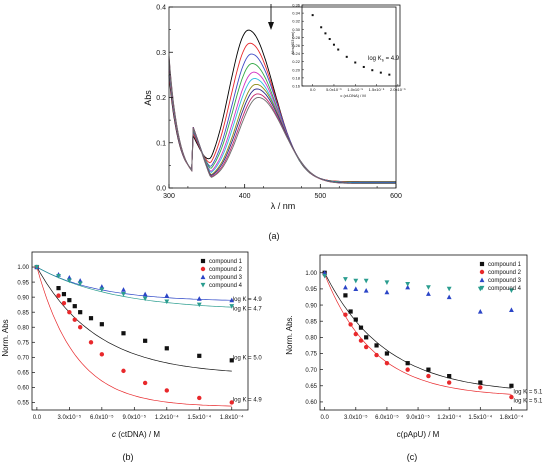 This screenshot has height=465, width=550. I want to click on panel-b-x-tick-label: 1.8x10⁻⁴, so click(232, 417).